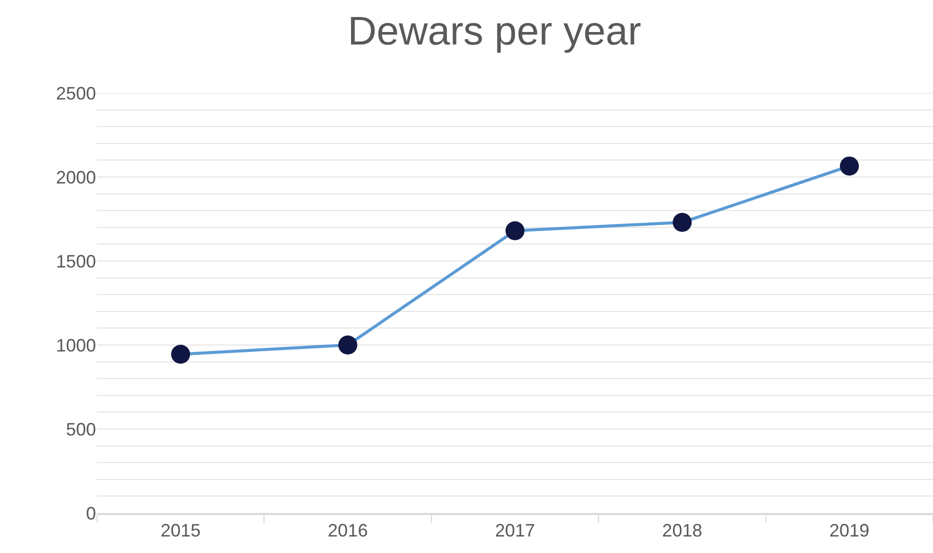  Describe the element at coordinates (180, 530) in the screenshot. I see `x-tick-label: 2015` at that location.